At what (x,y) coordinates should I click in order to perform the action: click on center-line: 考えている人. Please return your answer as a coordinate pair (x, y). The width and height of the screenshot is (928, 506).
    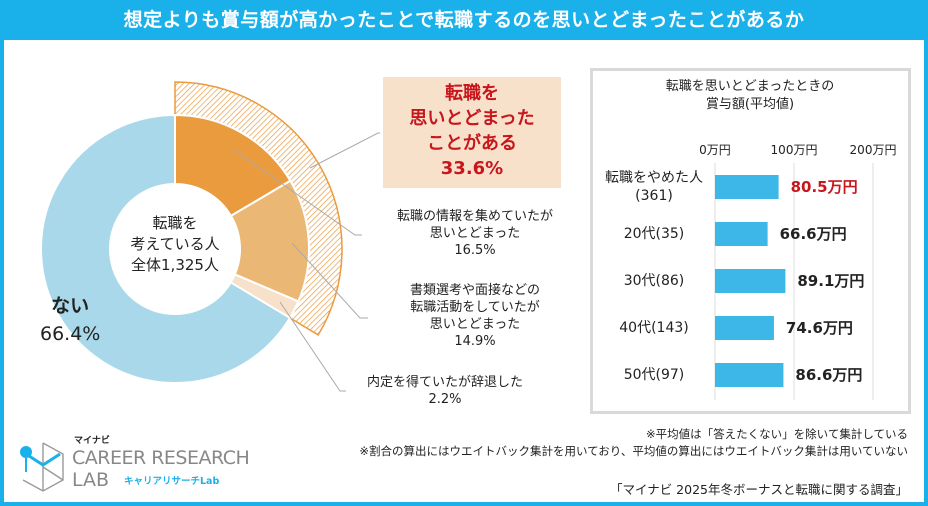
    Looking at the image, I should click on (175, 244).